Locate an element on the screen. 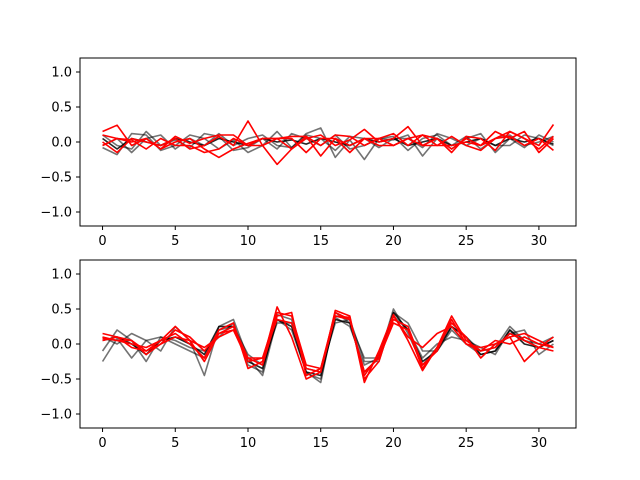  x-ticks-top: 0 5 10 15 20 25 30 is located at coordinates (322, 237).